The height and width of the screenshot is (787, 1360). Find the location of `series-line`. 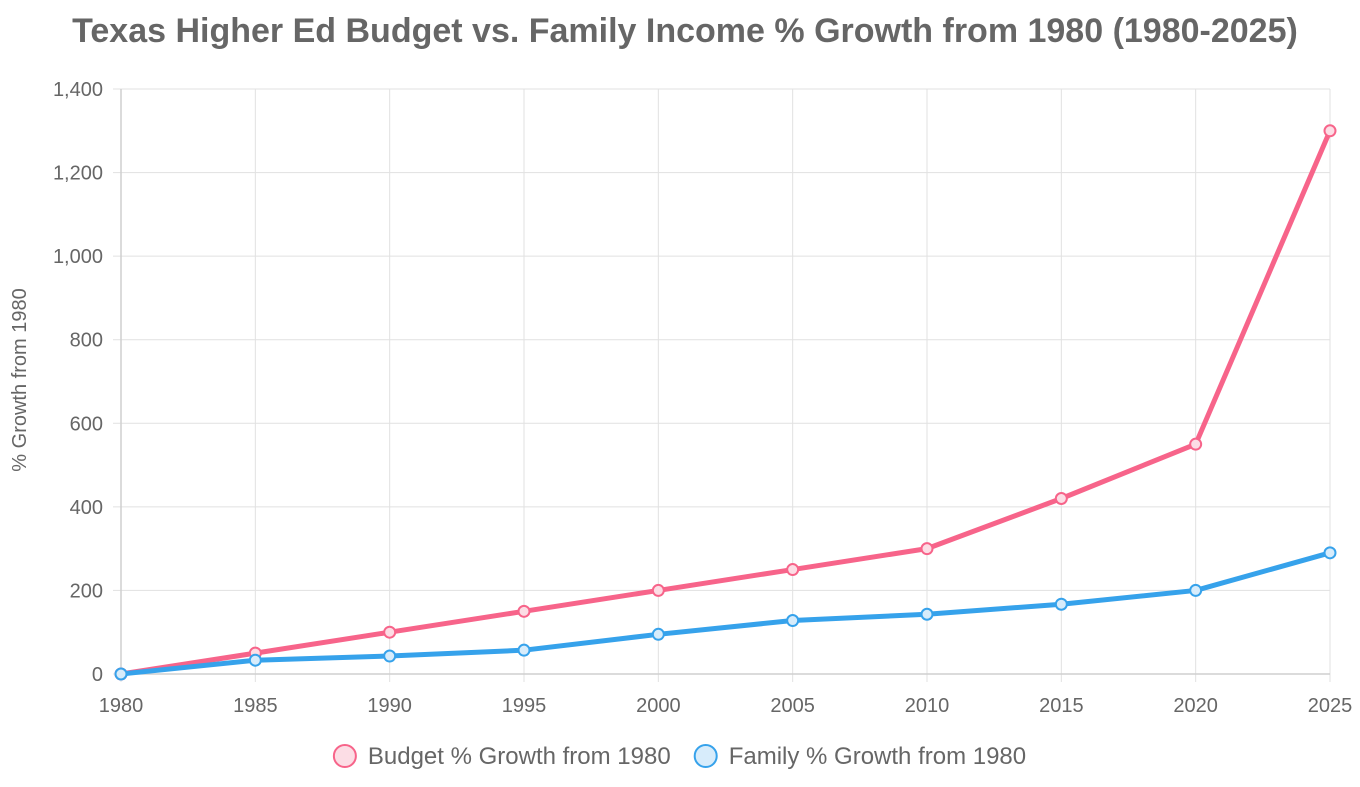

series-line is located at coordinates (725, 613).